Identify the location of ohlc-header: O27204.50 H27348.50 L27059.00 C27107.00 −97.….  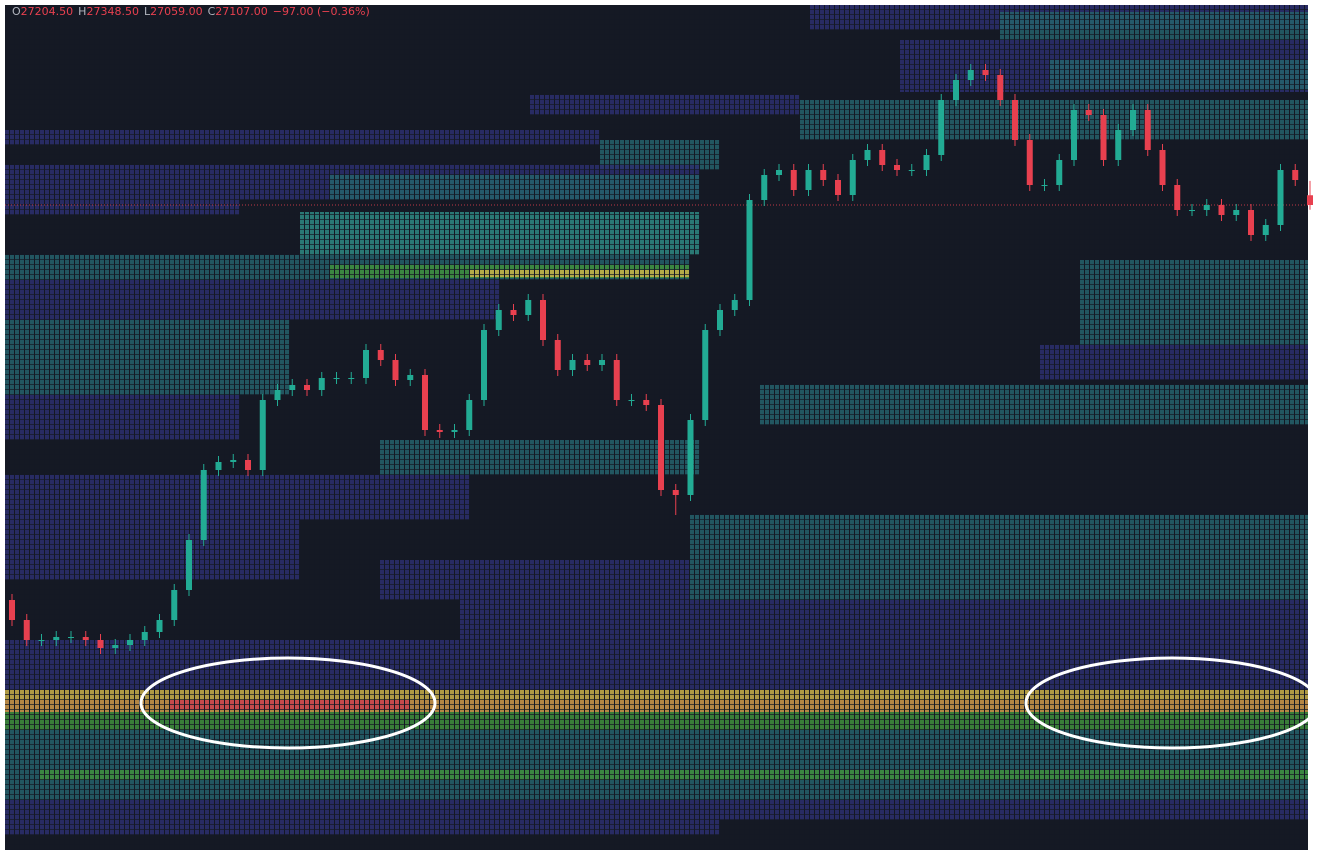
(191, 11).